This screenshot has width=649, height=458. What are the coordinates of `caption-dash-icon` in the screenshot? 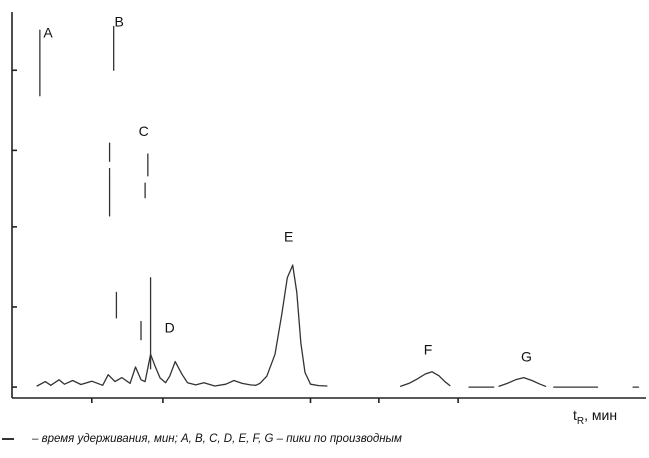 It's located at (8, 438).